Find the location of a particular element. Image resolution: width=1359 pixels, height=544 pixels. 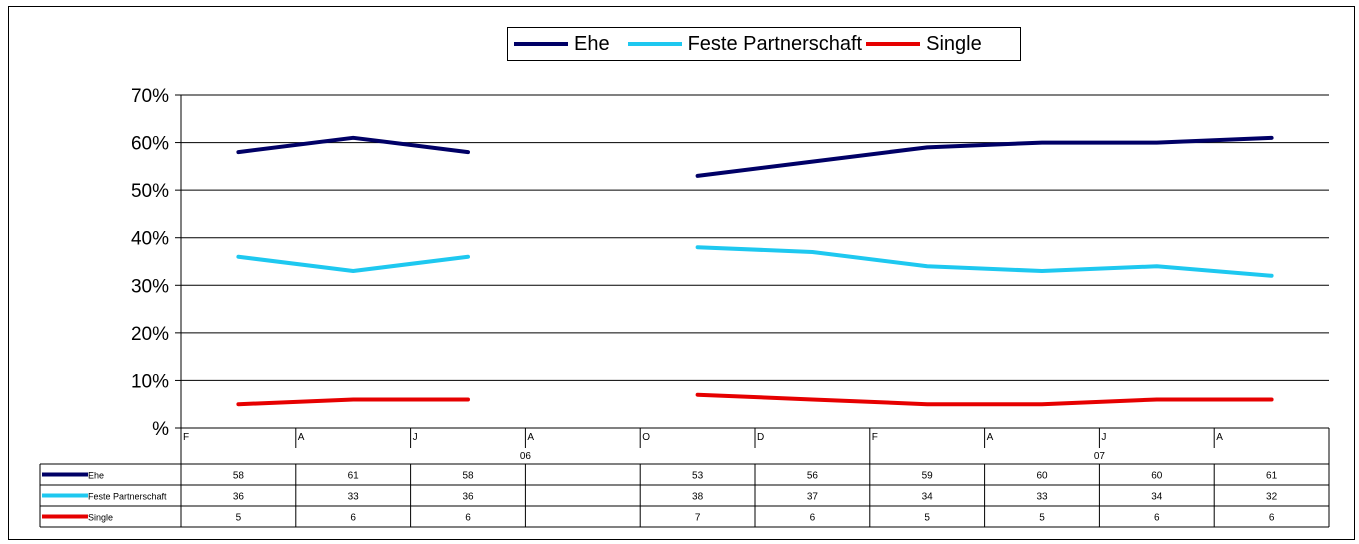

row-series-label: Single is located at coordinates (100, 518).